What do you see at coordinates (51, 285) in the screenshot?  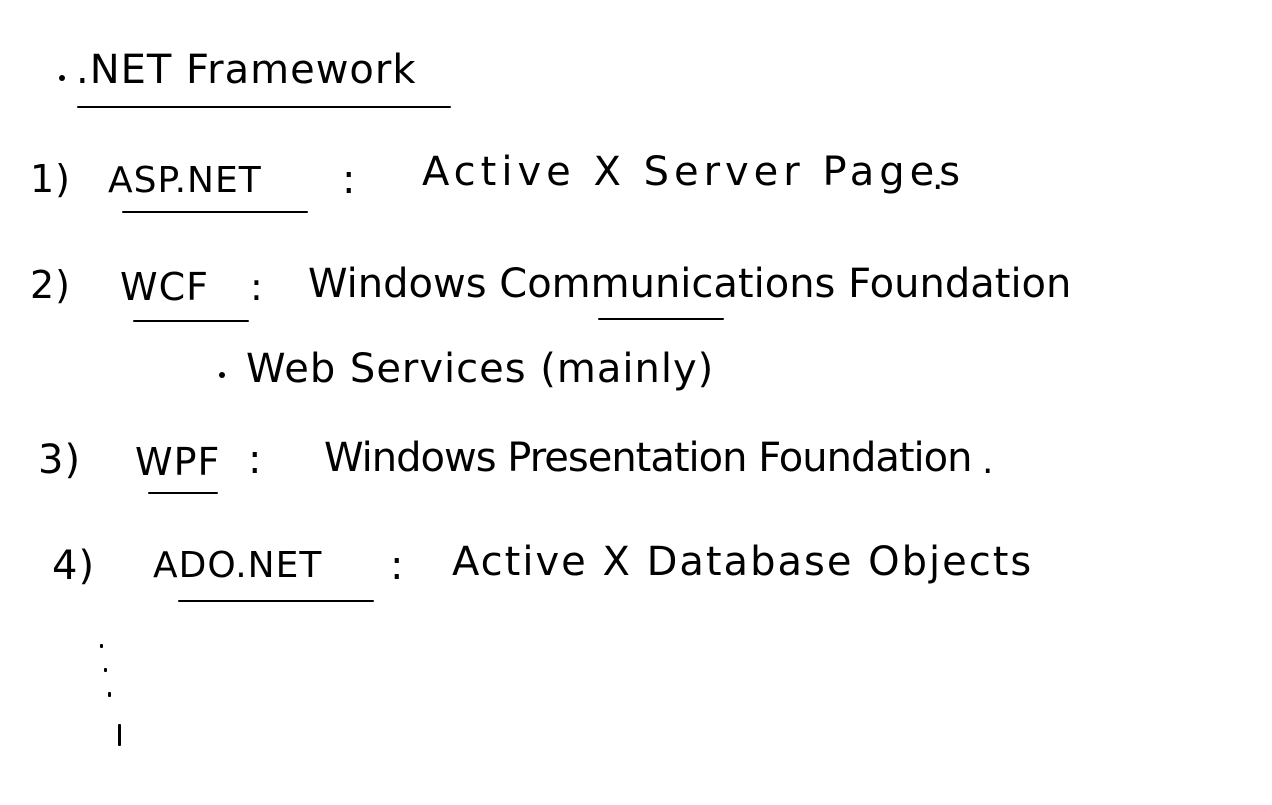 I see `item-2-number: 2)` at bounding box center [51, 285].